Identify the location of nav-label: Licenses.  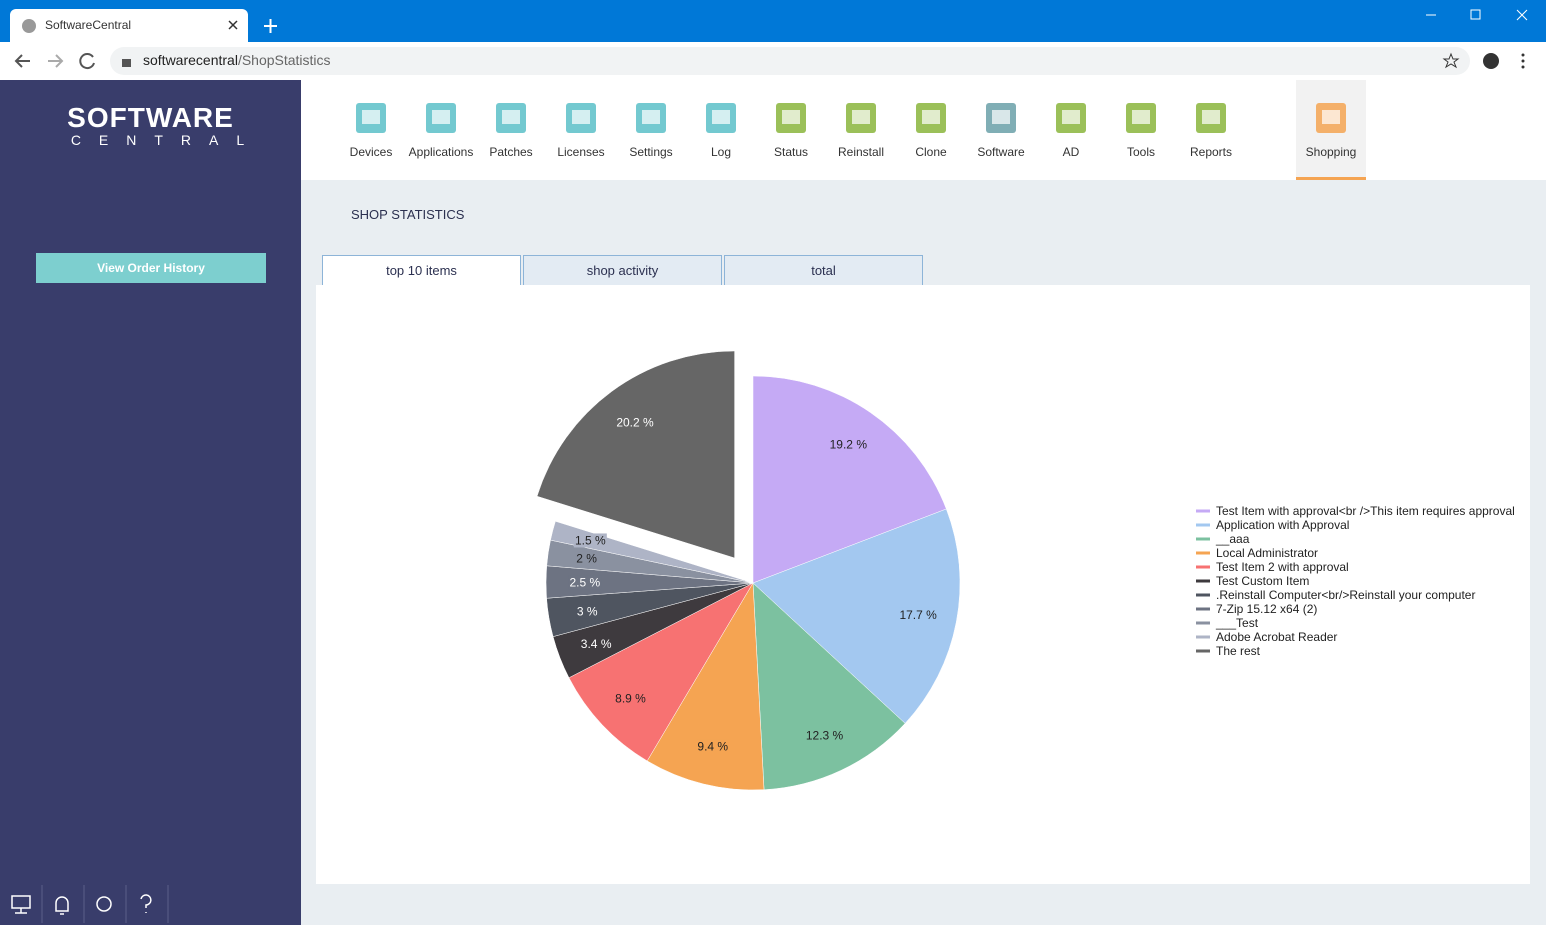
(580, 152).